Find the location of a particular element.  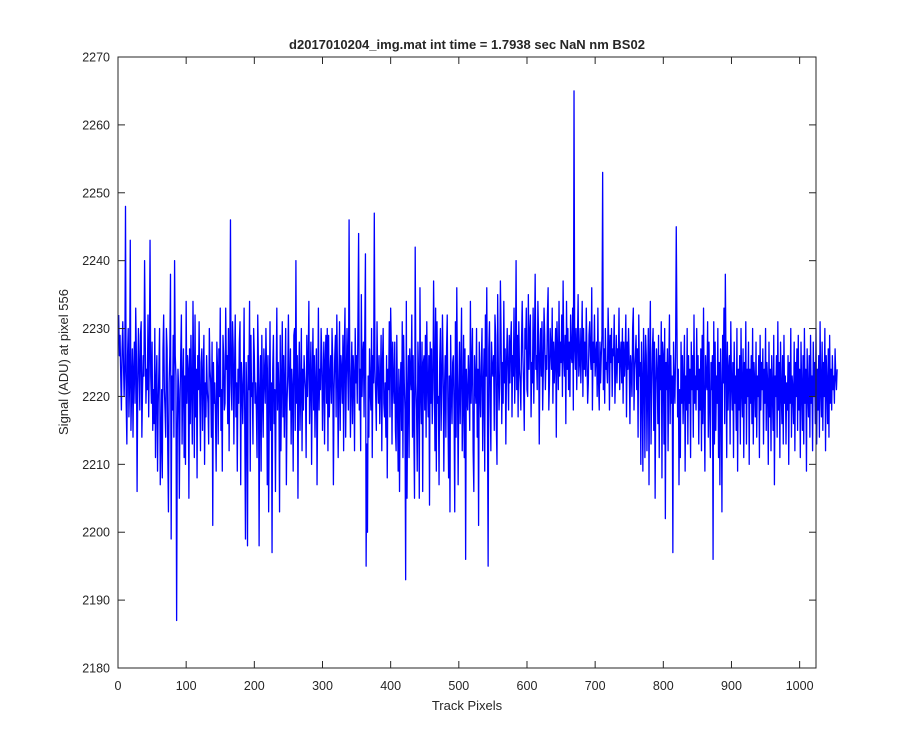

y-tick-label: 2250 is located at coordinates (96, 193).